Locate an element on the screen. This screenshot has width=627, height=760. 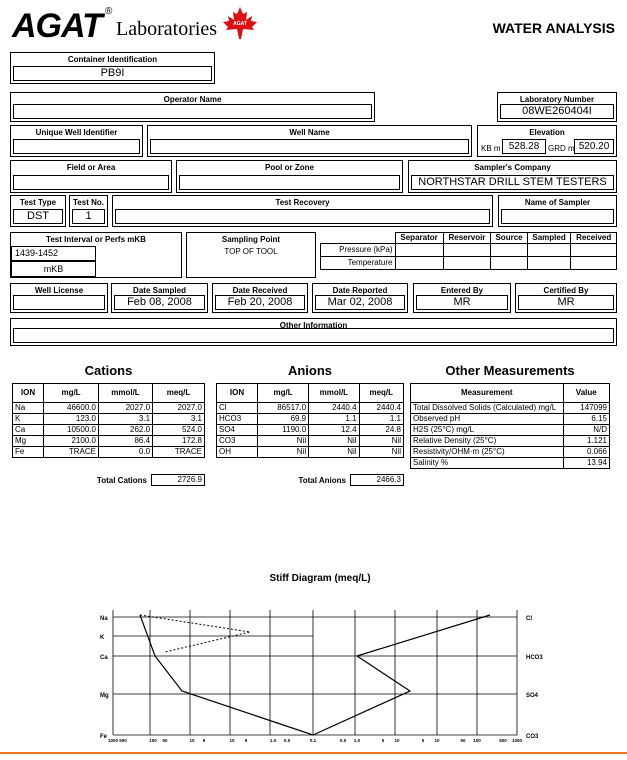
field-box: Date Sampled Feb 08, 2008 is located at coordinates (159, 298).